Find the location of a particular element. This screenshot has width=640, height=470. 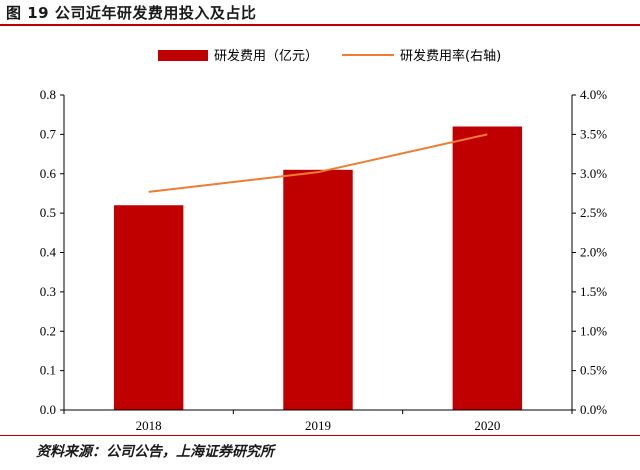

legend-label-bar: 研发费用（亿元） is located at coordinates (266, 56).